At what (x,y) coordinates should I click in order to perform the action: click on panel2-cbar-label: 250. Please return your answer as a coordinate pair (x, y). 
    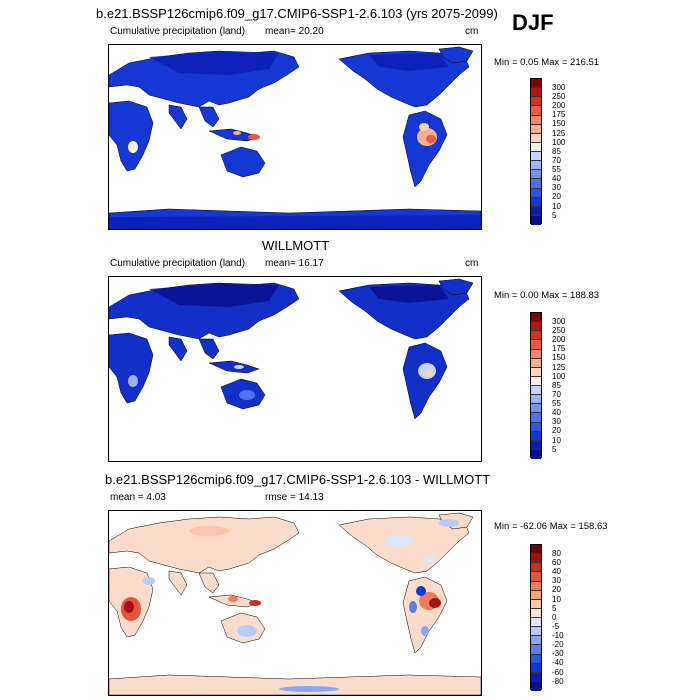
    Looking at the image, I should click on (559, 330).